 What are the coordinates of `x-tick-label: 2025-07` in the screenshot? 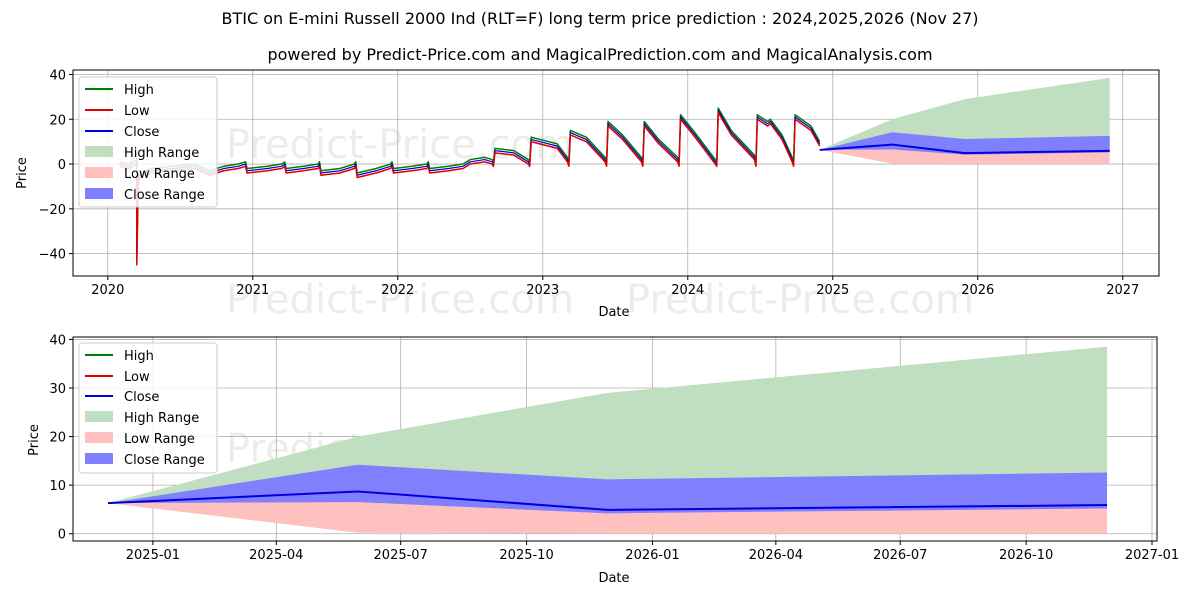 It's located at (401, 555).